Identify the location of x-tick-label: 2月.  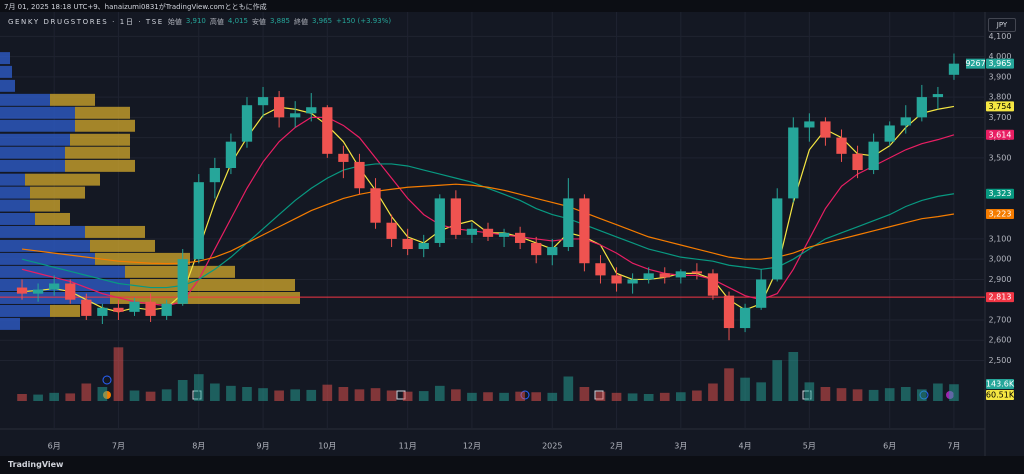
(616, 446).